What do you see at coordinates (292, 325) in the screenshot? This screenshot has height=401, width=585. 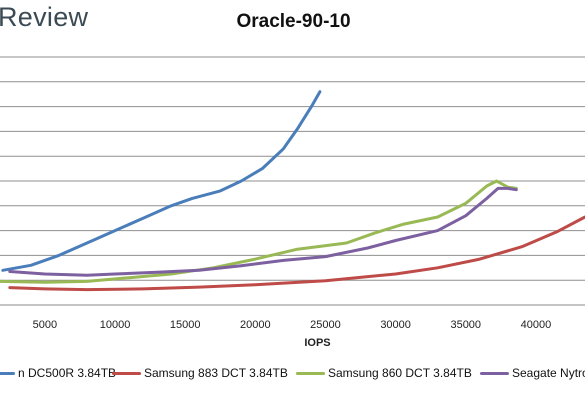 I see `x-tick-labels: 5000 10000 15000 20000 25000 30000 35000 40000` at bounding box center [292, 325].